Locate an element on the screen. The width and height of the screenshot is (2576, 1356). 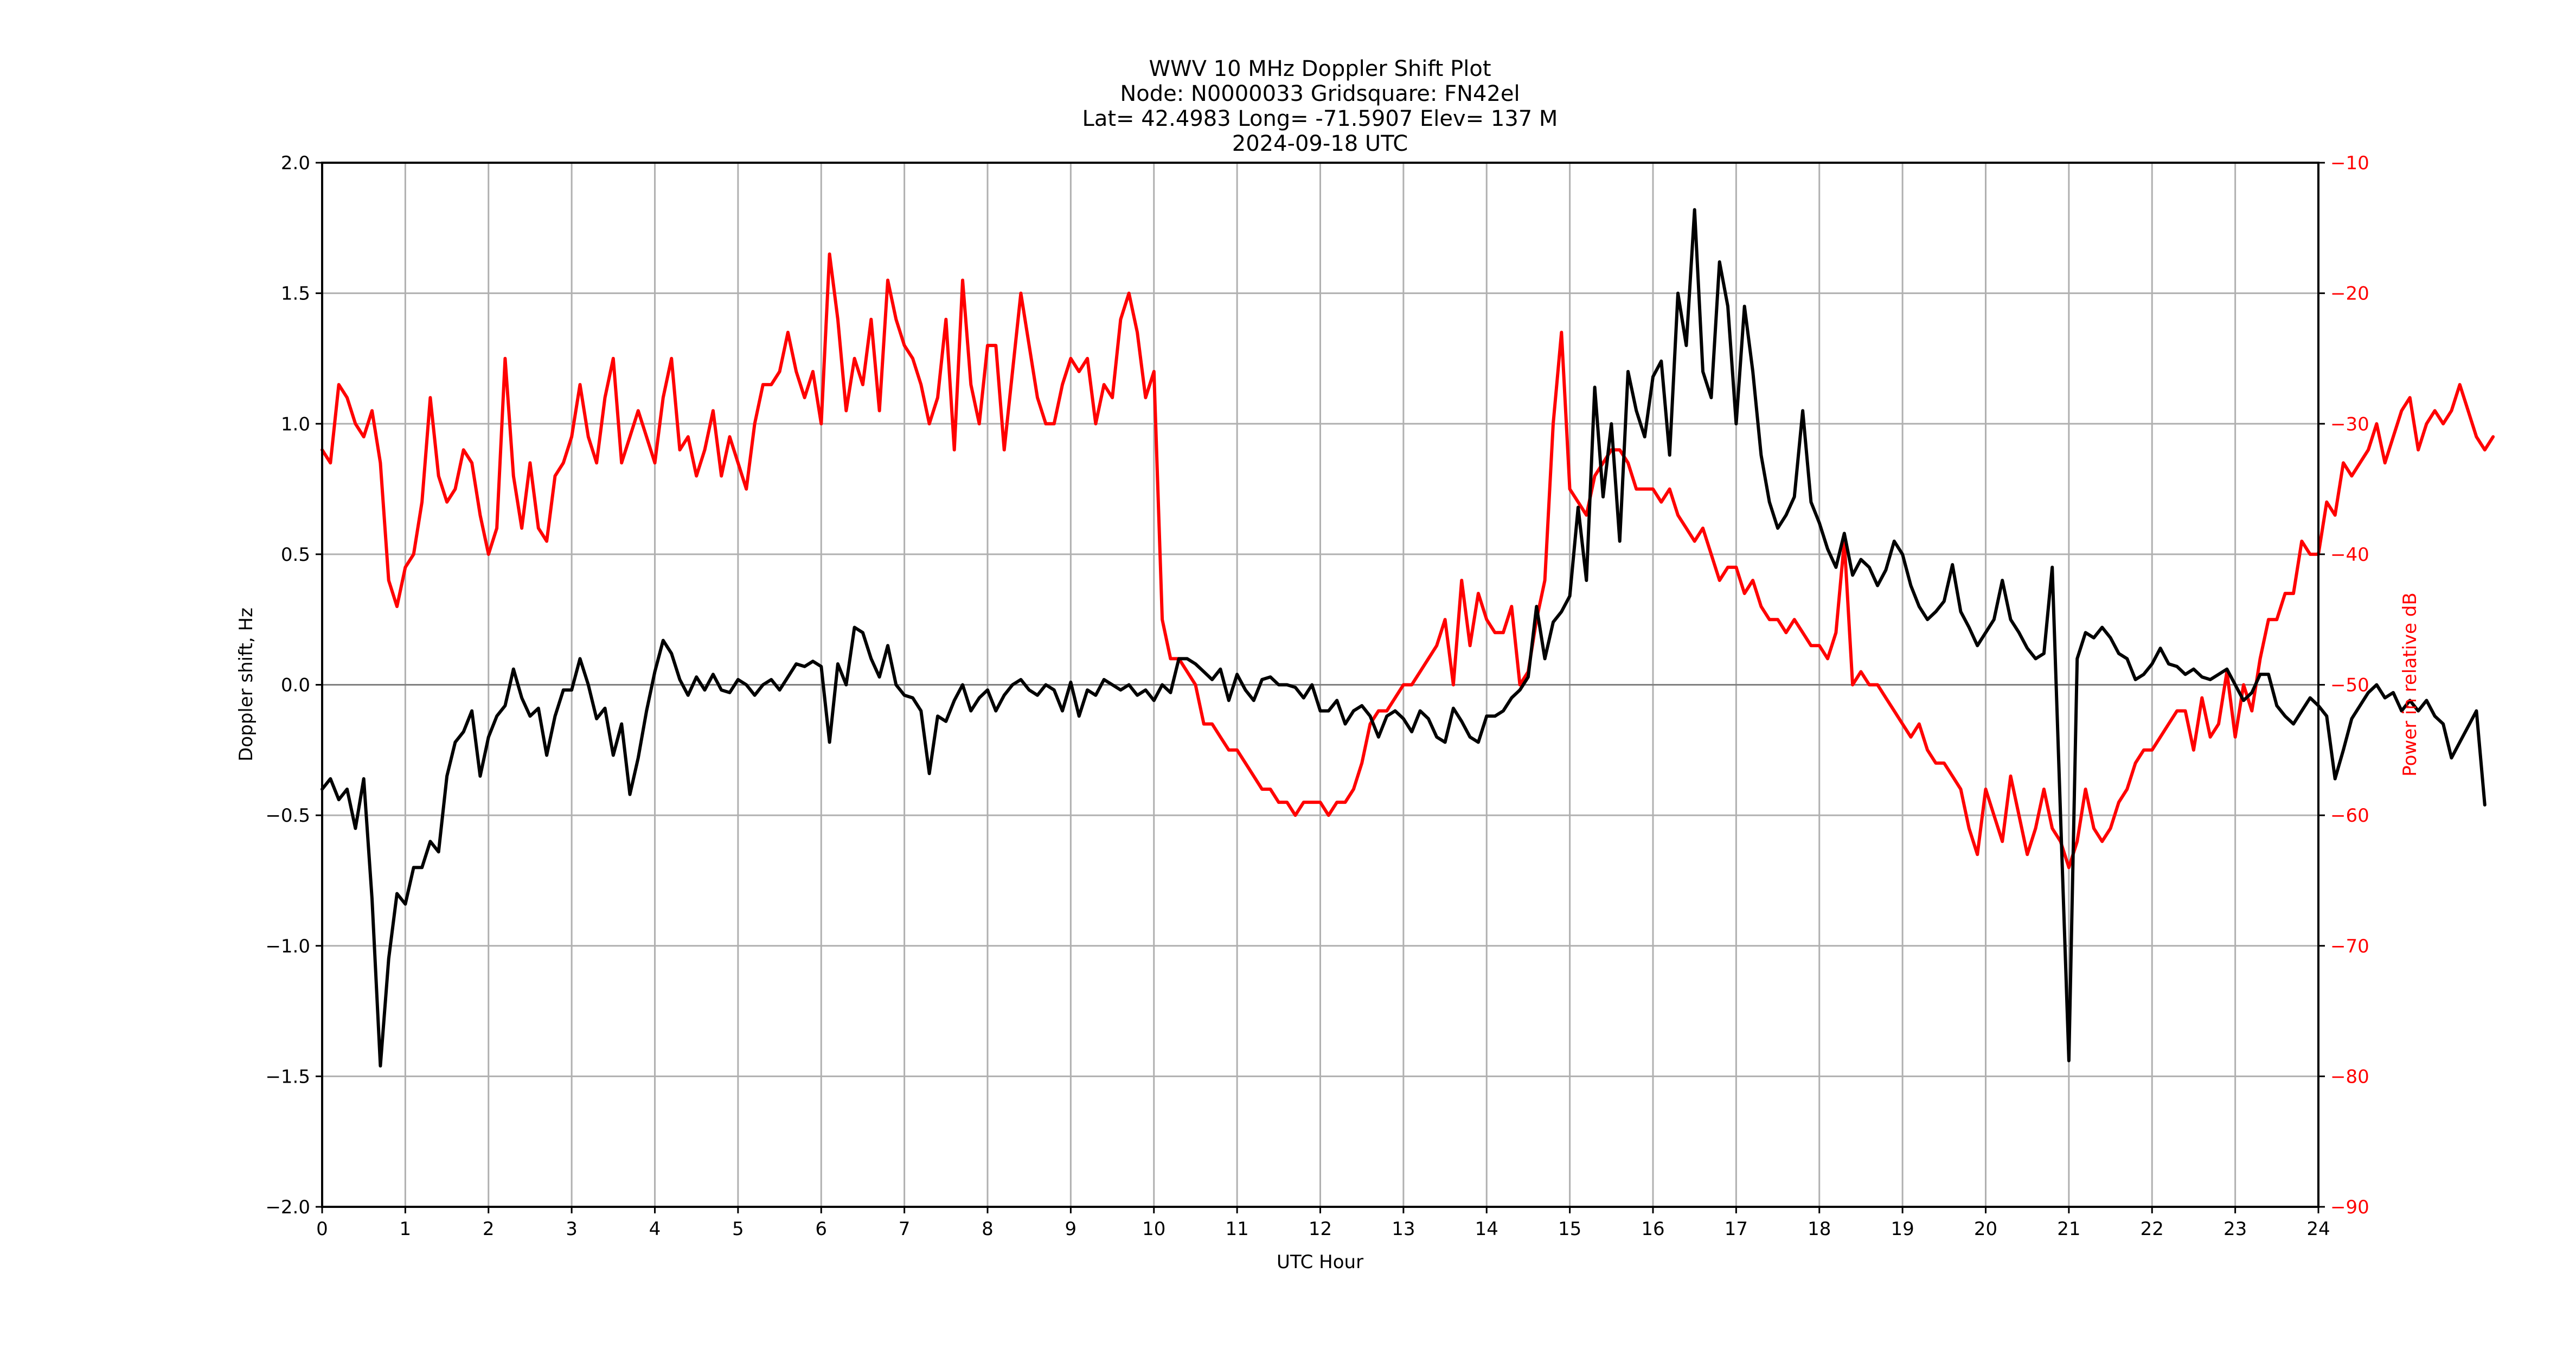
x-tick-label: 5 is located at coordinates (738, 1229).